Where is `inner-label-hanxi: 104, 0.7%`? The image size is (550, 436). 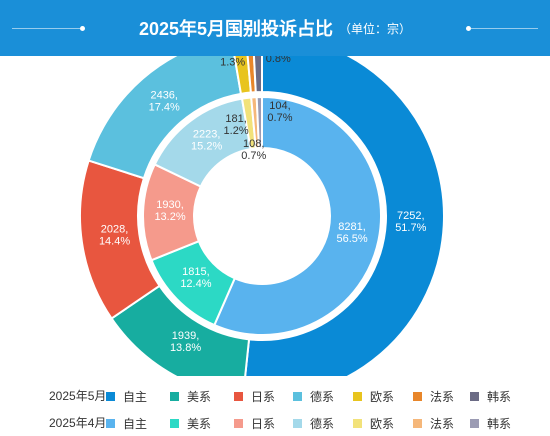
inner-label-hanxi: 104, 0.7% is located at coordinates (279, 112).